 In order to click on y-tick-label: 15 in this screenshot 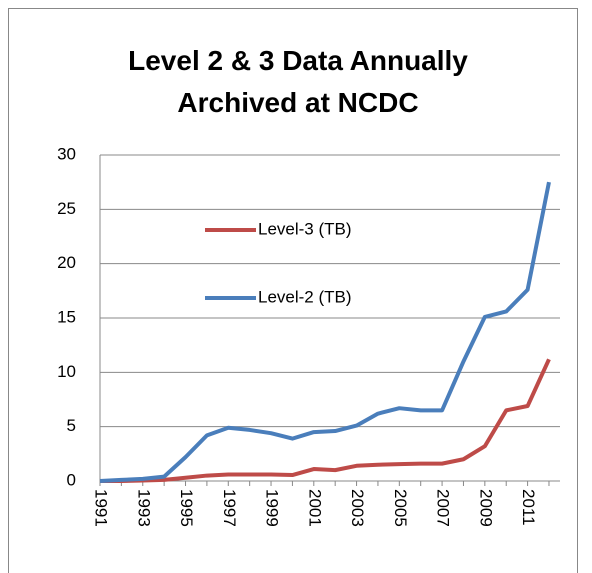, I will do `click(66, 316)`.